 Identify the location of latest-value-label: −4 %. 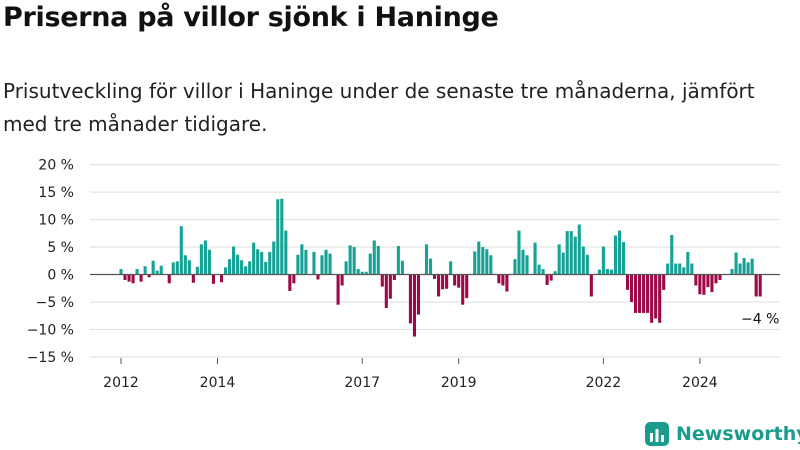
(760, 319).